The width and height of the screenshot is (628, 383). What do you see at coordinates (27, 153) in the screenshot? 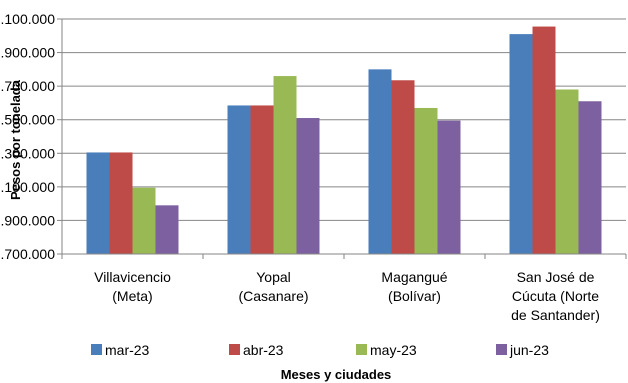
I see `y-tick-label: 2.300.000` at bounding box center [27, 153].